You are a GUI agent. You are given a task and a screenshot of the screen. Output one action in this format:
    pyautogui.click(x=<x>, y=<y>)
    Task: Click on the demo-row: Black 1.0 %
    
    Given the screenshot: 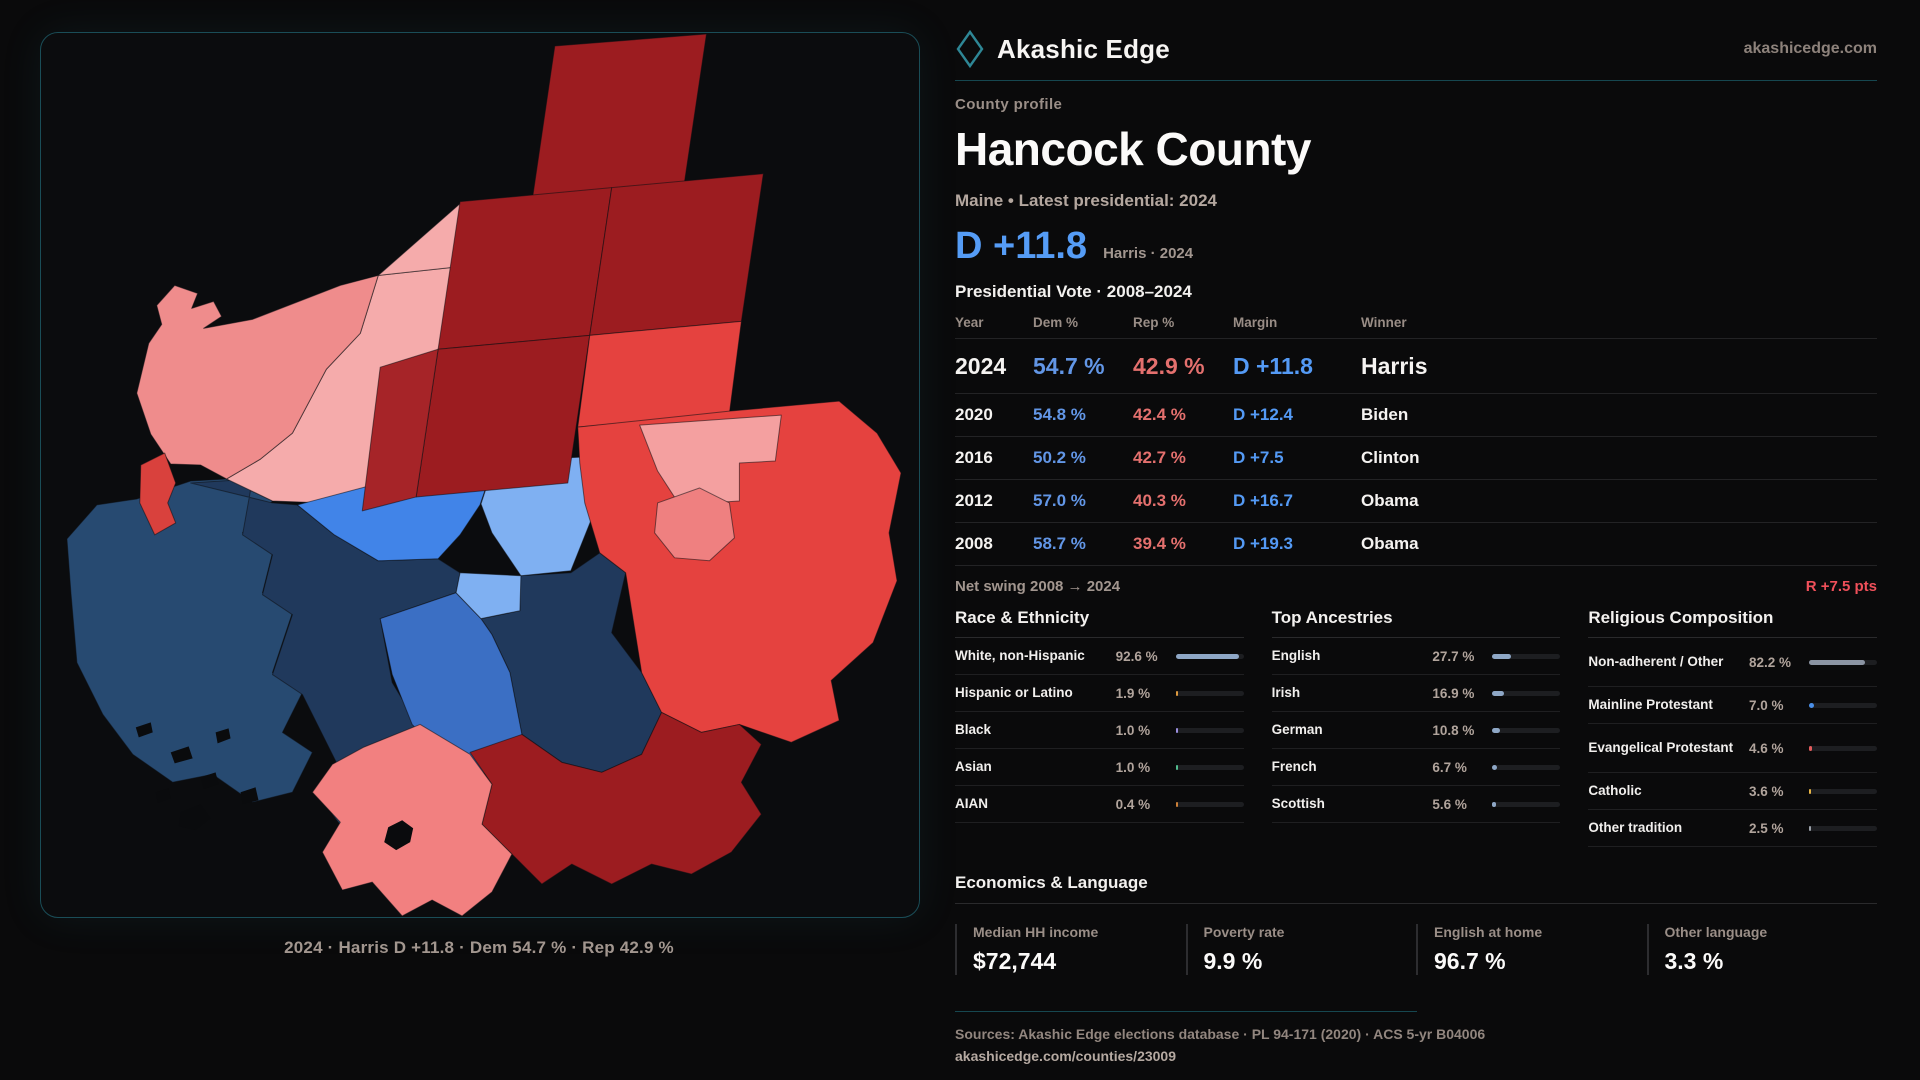 What is the action you would take?
    pyautogui.click(x=1099, y=730)
    